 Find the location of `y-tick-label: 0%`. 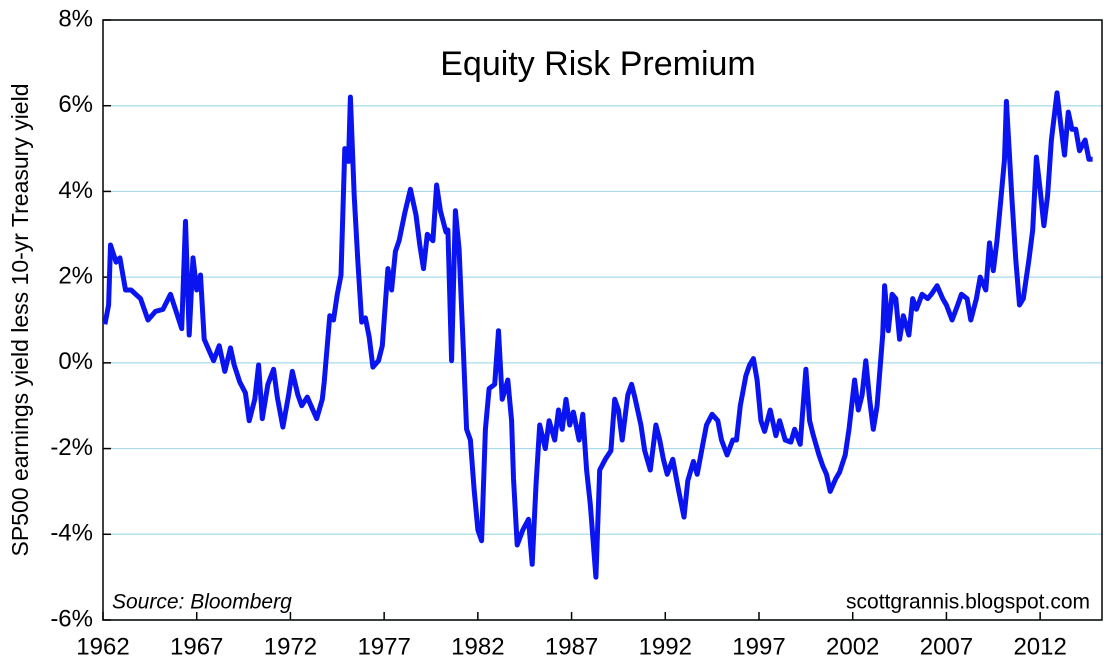

y-tick-label: 0% is located at coordinates (75, 361).